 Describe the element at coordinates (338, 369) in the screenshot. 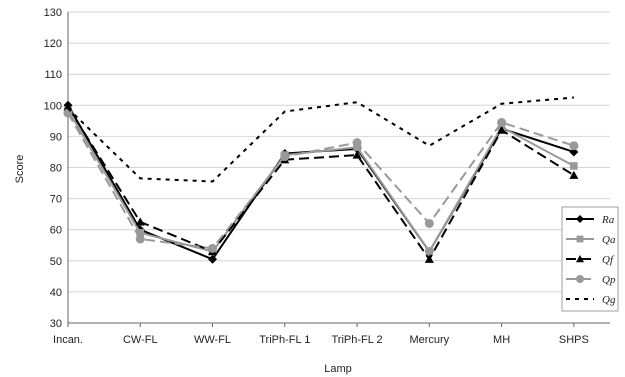

I see `x-axis-title: Lamp` at that location.